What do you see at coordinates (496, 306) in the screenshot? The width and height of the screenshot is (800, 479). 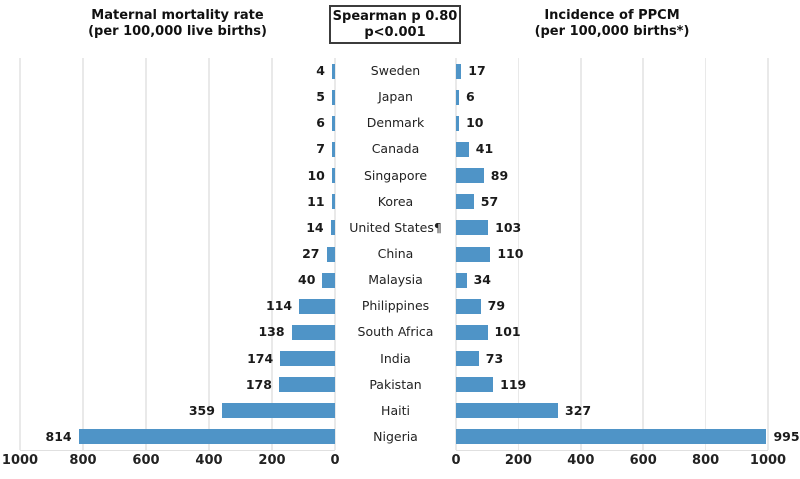 I see `ppcm-incidence-value-label: 79` at bounding box center [496, 306].